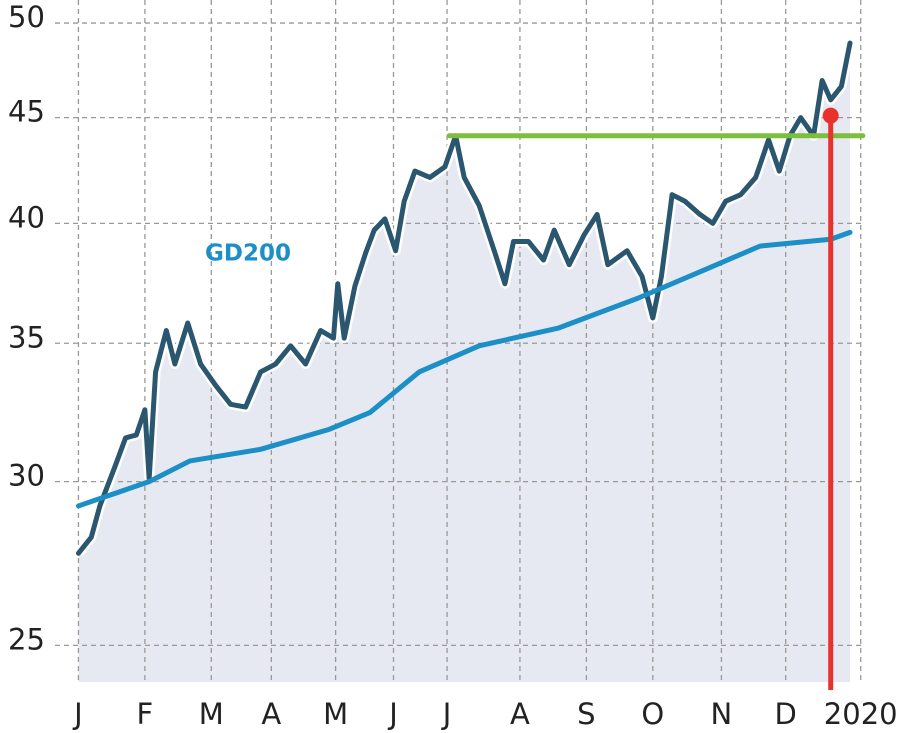 The height and width of the screenshot is (733, 911). What do you see at coordinates (26, 639) in the screenshot?
I see `y-tick-label: 25` at bounding box center [26, 639].